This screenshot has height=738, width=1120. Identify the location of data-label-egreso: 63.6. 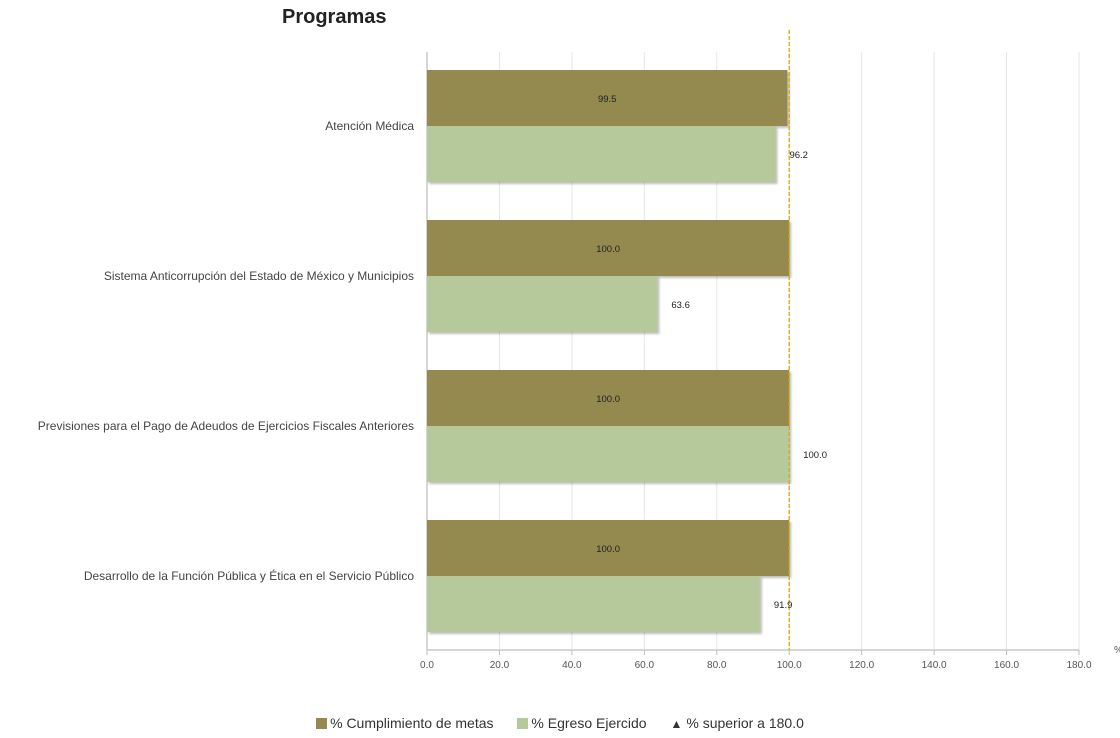
(680, 305).